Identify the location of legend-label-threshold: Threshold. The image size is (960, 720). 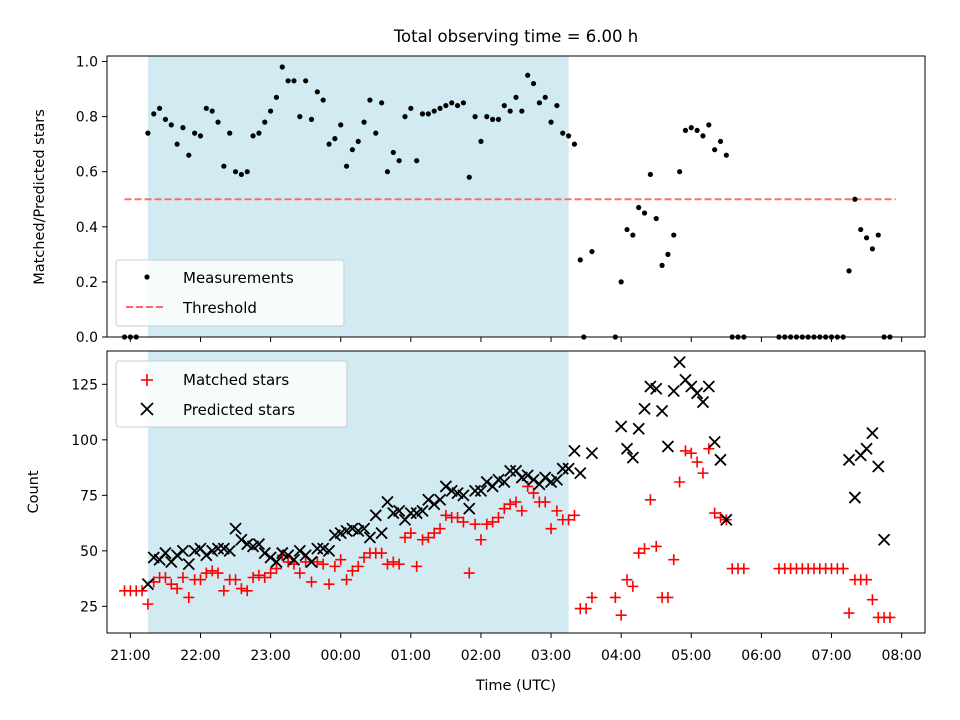
(219, 308).